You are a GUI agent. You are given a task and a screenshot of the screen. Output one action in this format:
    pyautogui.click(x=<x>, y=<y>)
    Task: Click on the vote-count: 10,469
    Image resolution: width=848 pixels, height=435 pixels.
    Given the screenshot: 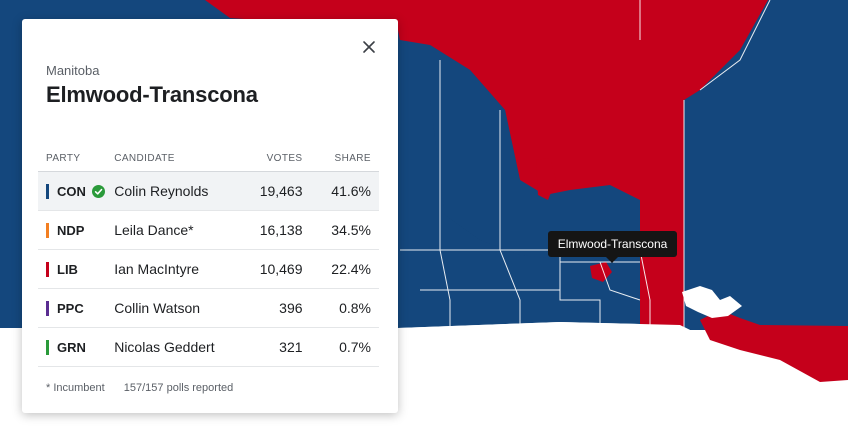 What is the action you would take?
    pyautogui.click(x=273, y=269)
    